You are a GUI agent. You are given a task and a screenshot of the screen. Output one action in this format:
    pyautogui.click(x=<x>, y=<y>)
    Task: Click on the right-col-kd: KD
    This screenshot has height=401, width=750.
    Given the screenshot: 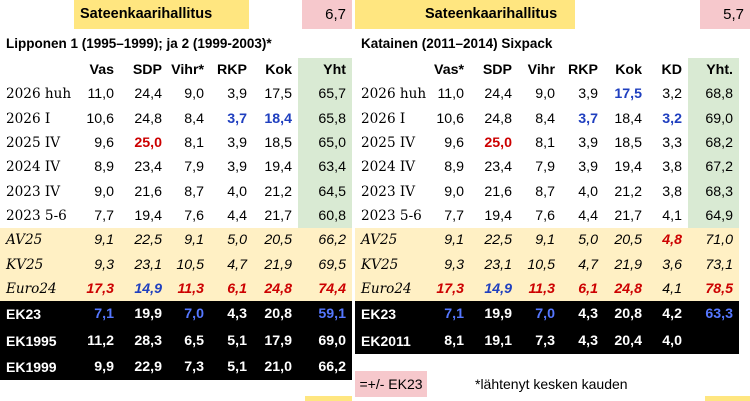 What is the action you would take?
    pyautogui.click(x=672, y=70)
    